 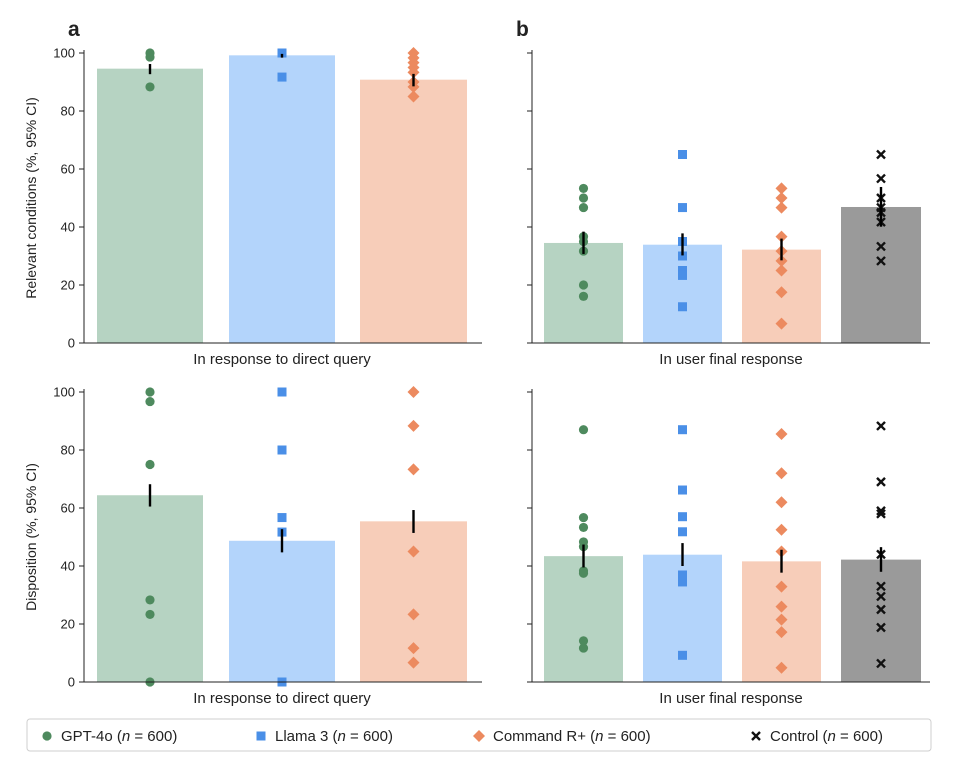 What do you see at coordinates (730, 698) in the screenshot?
I see `x-axis-label-right-bottom: In user final response` at bounding box center [730, 698].